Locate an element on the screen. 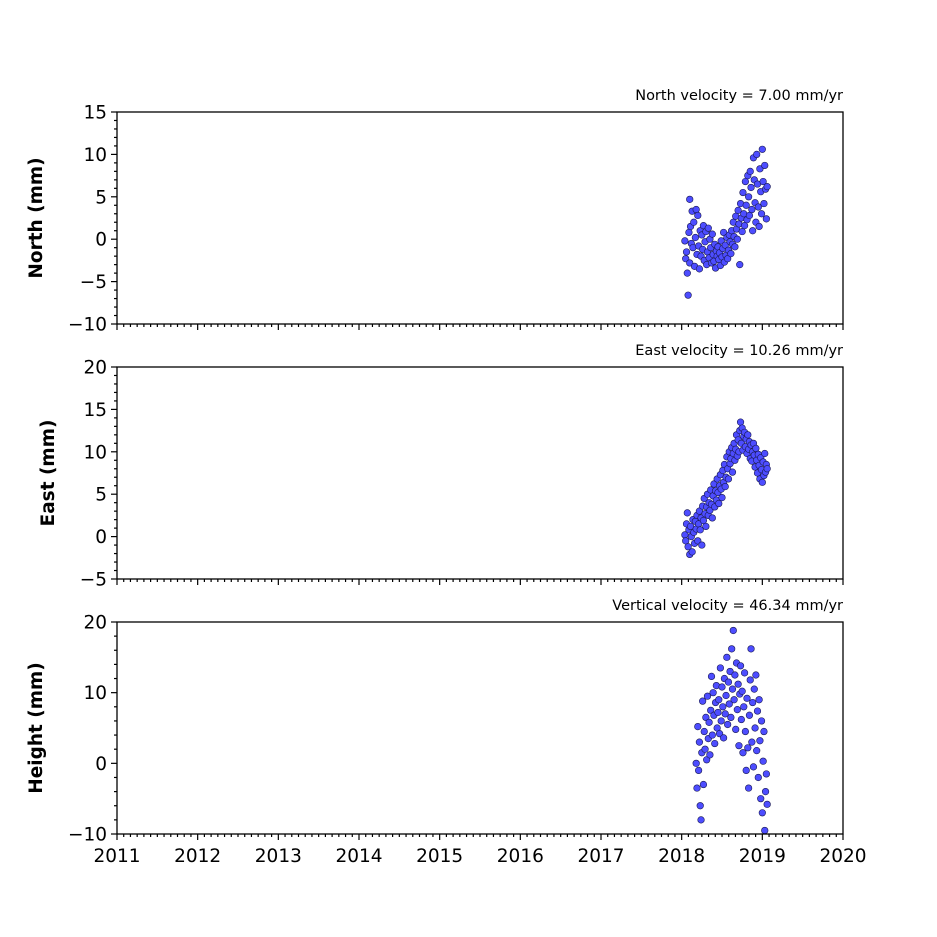 This screenshot has height=937, width=937. height-x-tick-label: 2011 is located at coordinates (116, 856).